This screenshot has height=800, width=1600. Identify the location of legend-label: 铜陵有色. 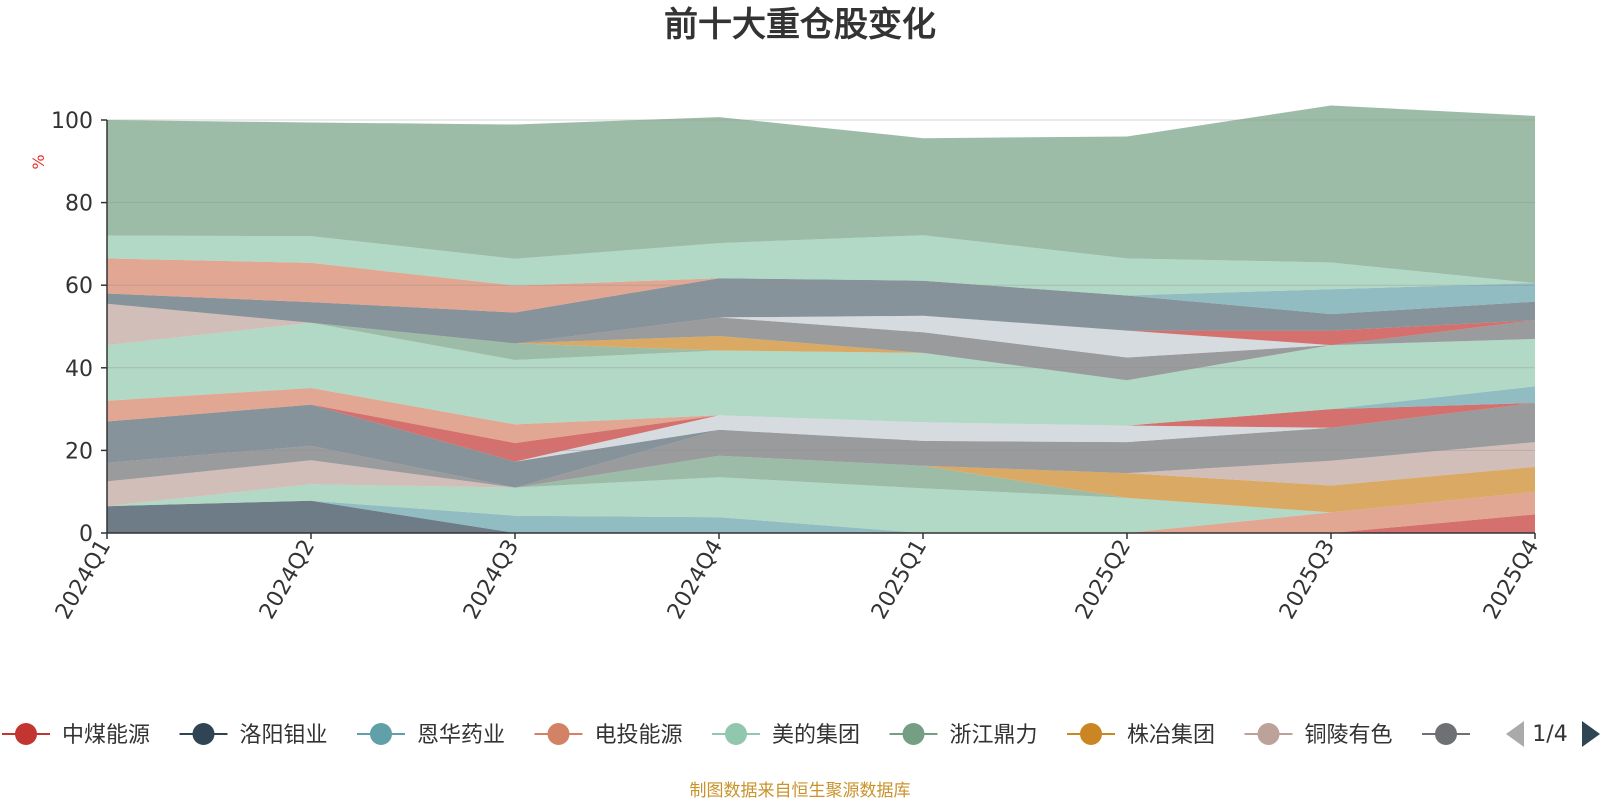
(1349, 735).